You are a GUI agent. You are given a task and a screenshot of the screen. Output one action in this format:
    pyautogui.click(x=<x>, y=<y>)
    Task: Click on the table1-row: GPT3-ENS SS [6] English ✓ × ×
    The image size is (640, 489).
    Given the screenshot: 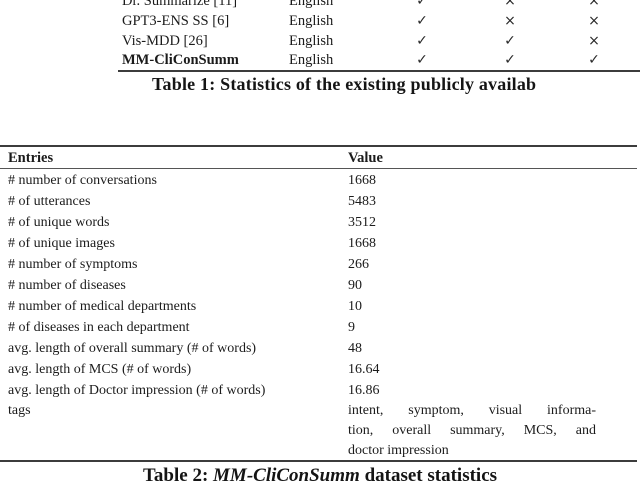 What is the action you would take?
    pyautogui.click(x=320, y=21)
    